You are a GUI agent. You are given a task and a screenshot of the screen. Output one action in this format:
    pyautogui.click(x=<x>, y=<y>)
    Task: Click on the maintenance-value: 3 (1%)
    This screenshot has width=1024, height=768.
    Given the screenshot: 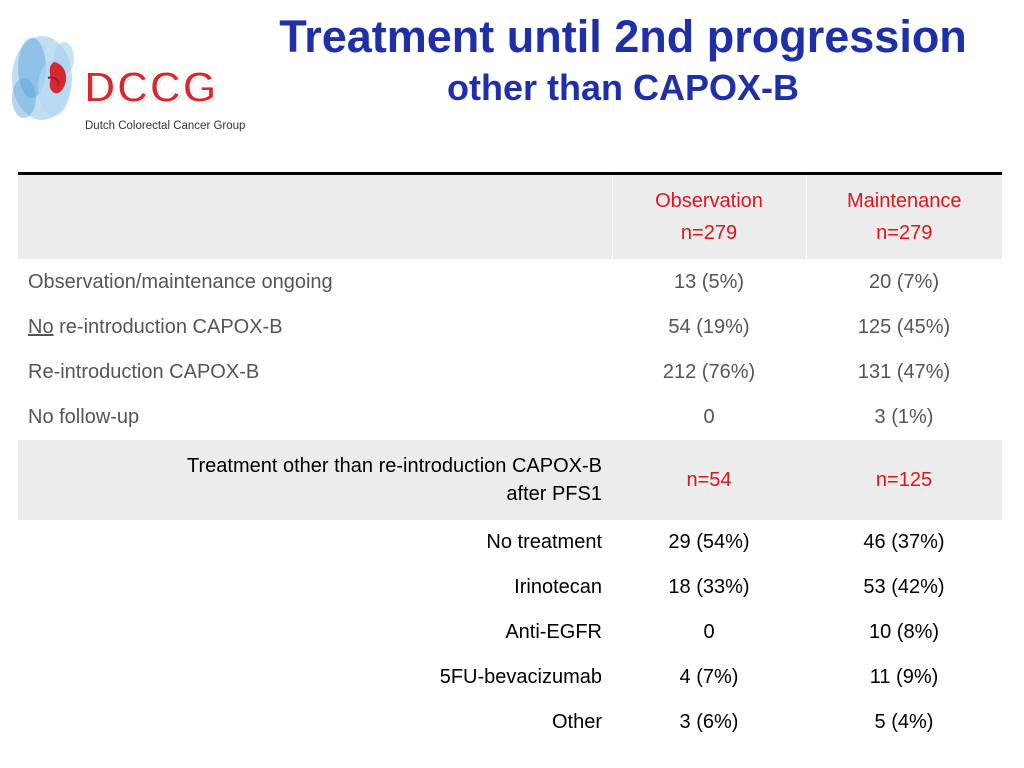 What is the action you would take?
    pyautogui.click(x=904, y=417)
    